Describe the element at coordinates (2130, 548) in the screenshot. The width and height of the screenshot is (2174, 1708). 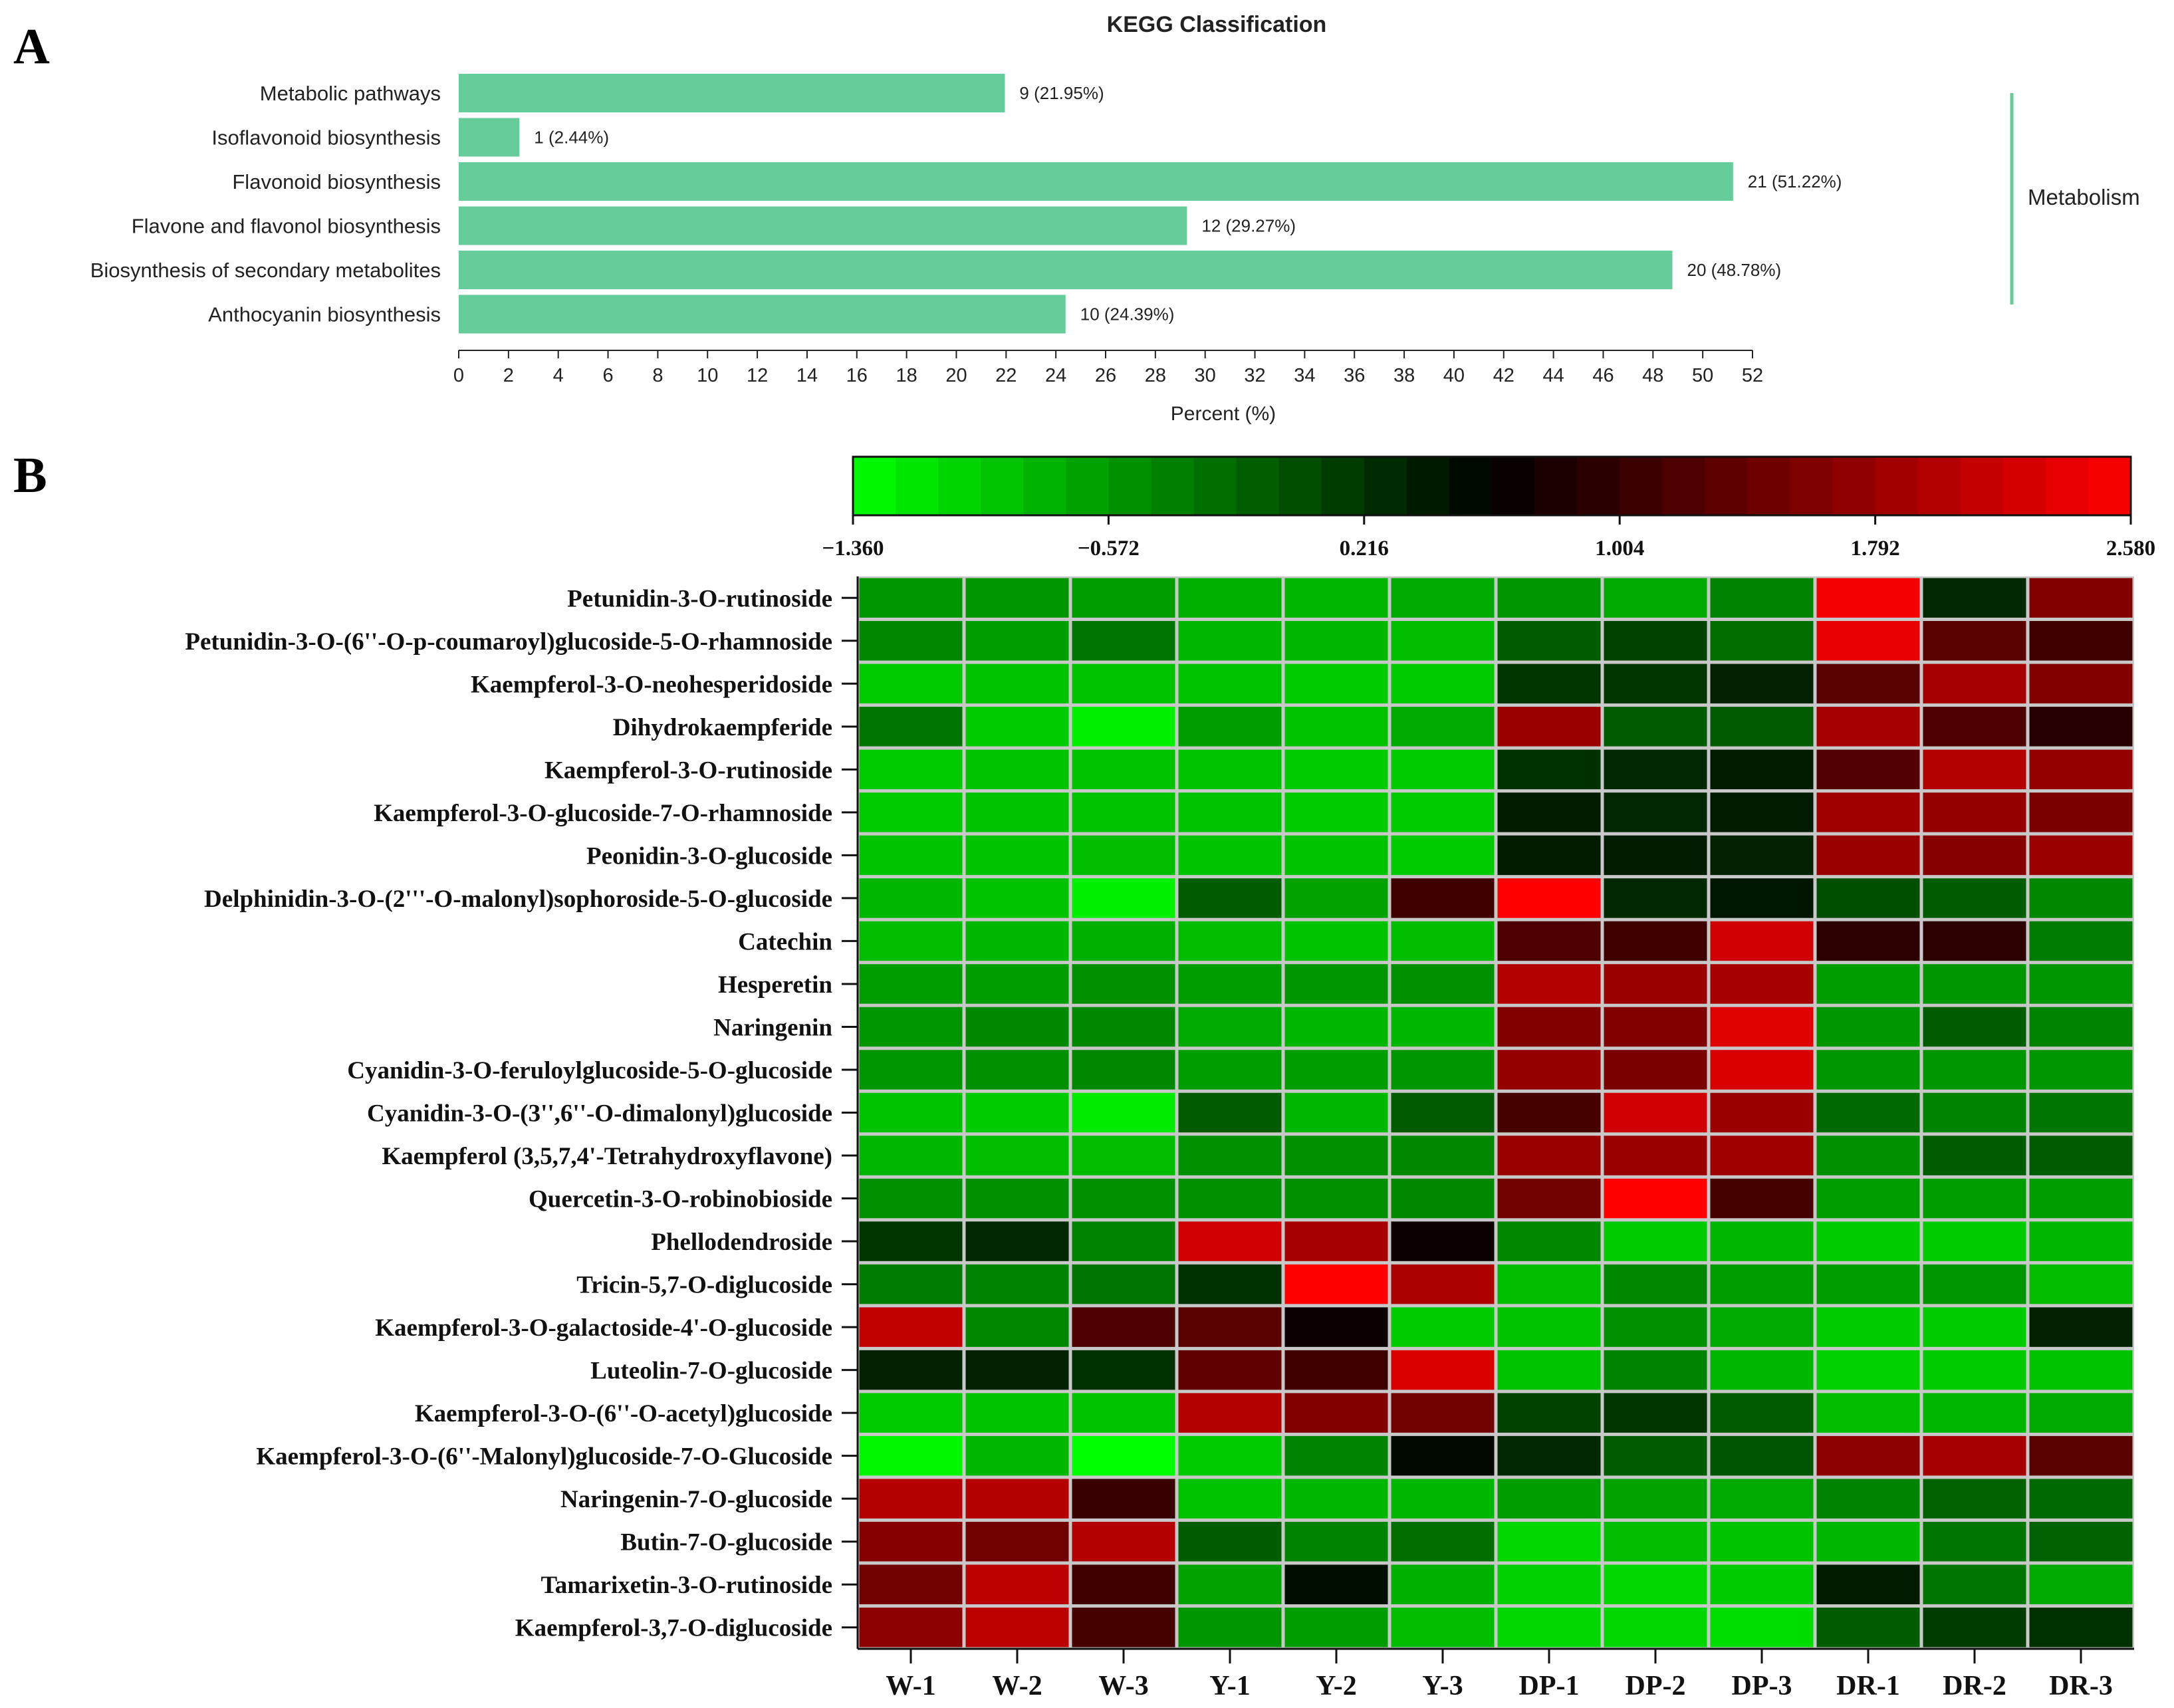
I see `colorbar-tick-label: 2.580` at that location.